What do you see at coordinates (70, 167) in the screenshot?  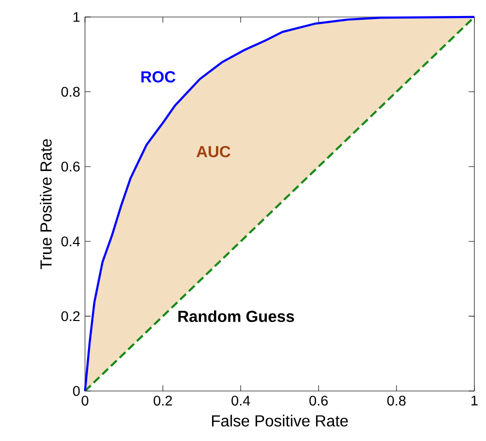 I see `y-tick-label: 0.6` at bounding box center [70, 167].